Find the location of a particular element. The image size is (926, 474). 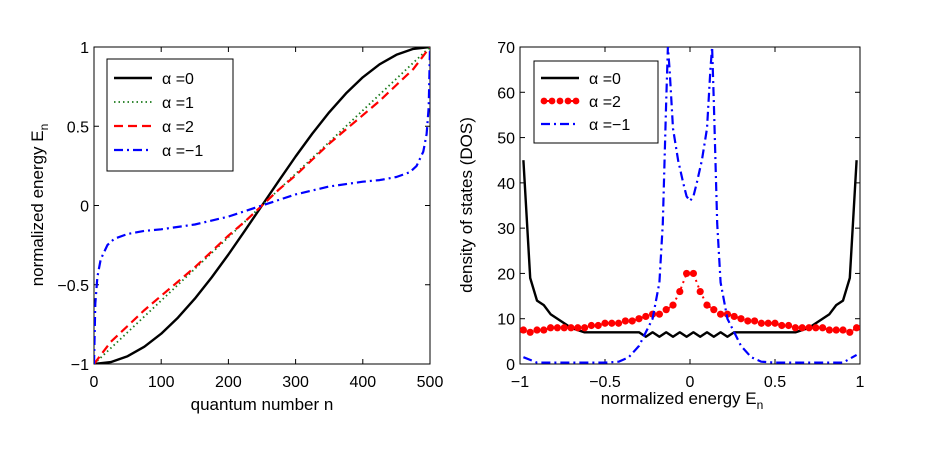

right-legend: α =0 α =2 α =−1 is located at coordinates (596, 102).